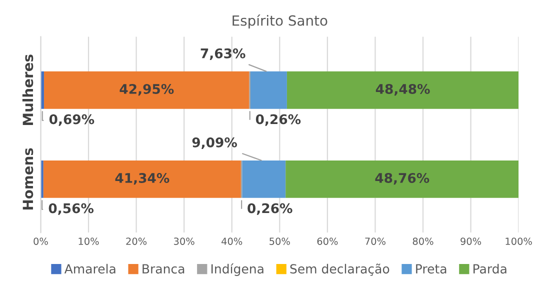  I want to click on x-tick-label: 10%, so click(88, 241).